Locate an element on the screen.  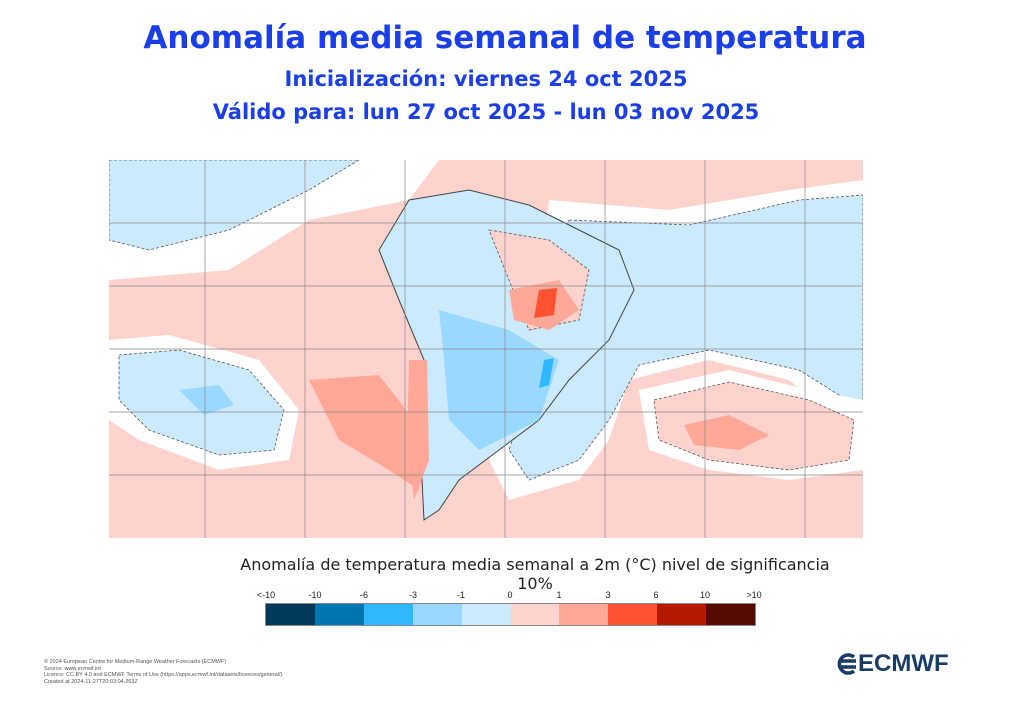
colorbar-tick: 0 is located at coordinates (510, 595).